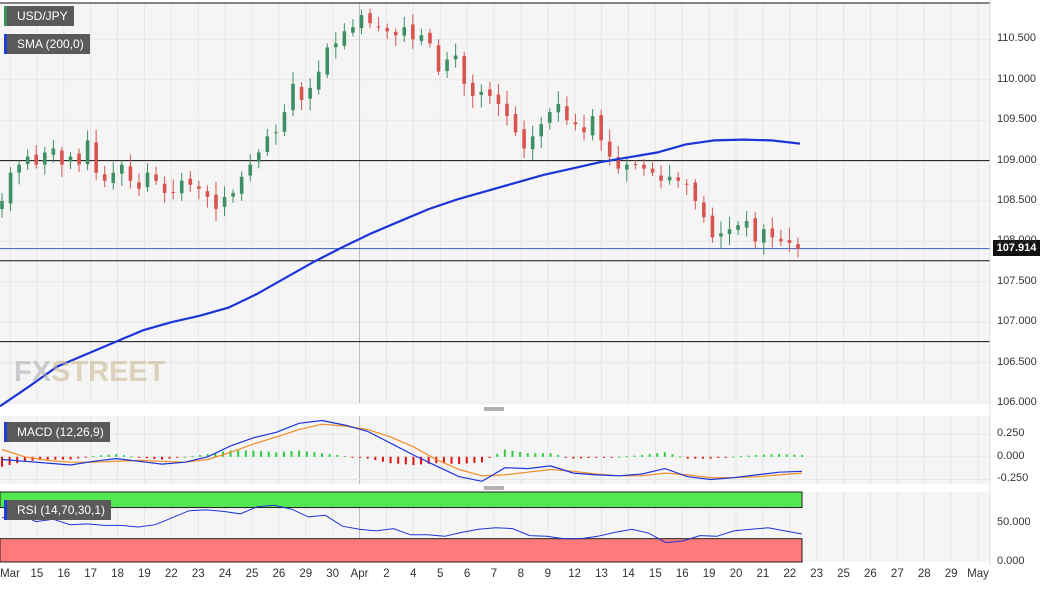 Image resolution: width=1060 pixels, height=592 pixels. I want to click on date-axis-tick: 8, so click(521, 574).